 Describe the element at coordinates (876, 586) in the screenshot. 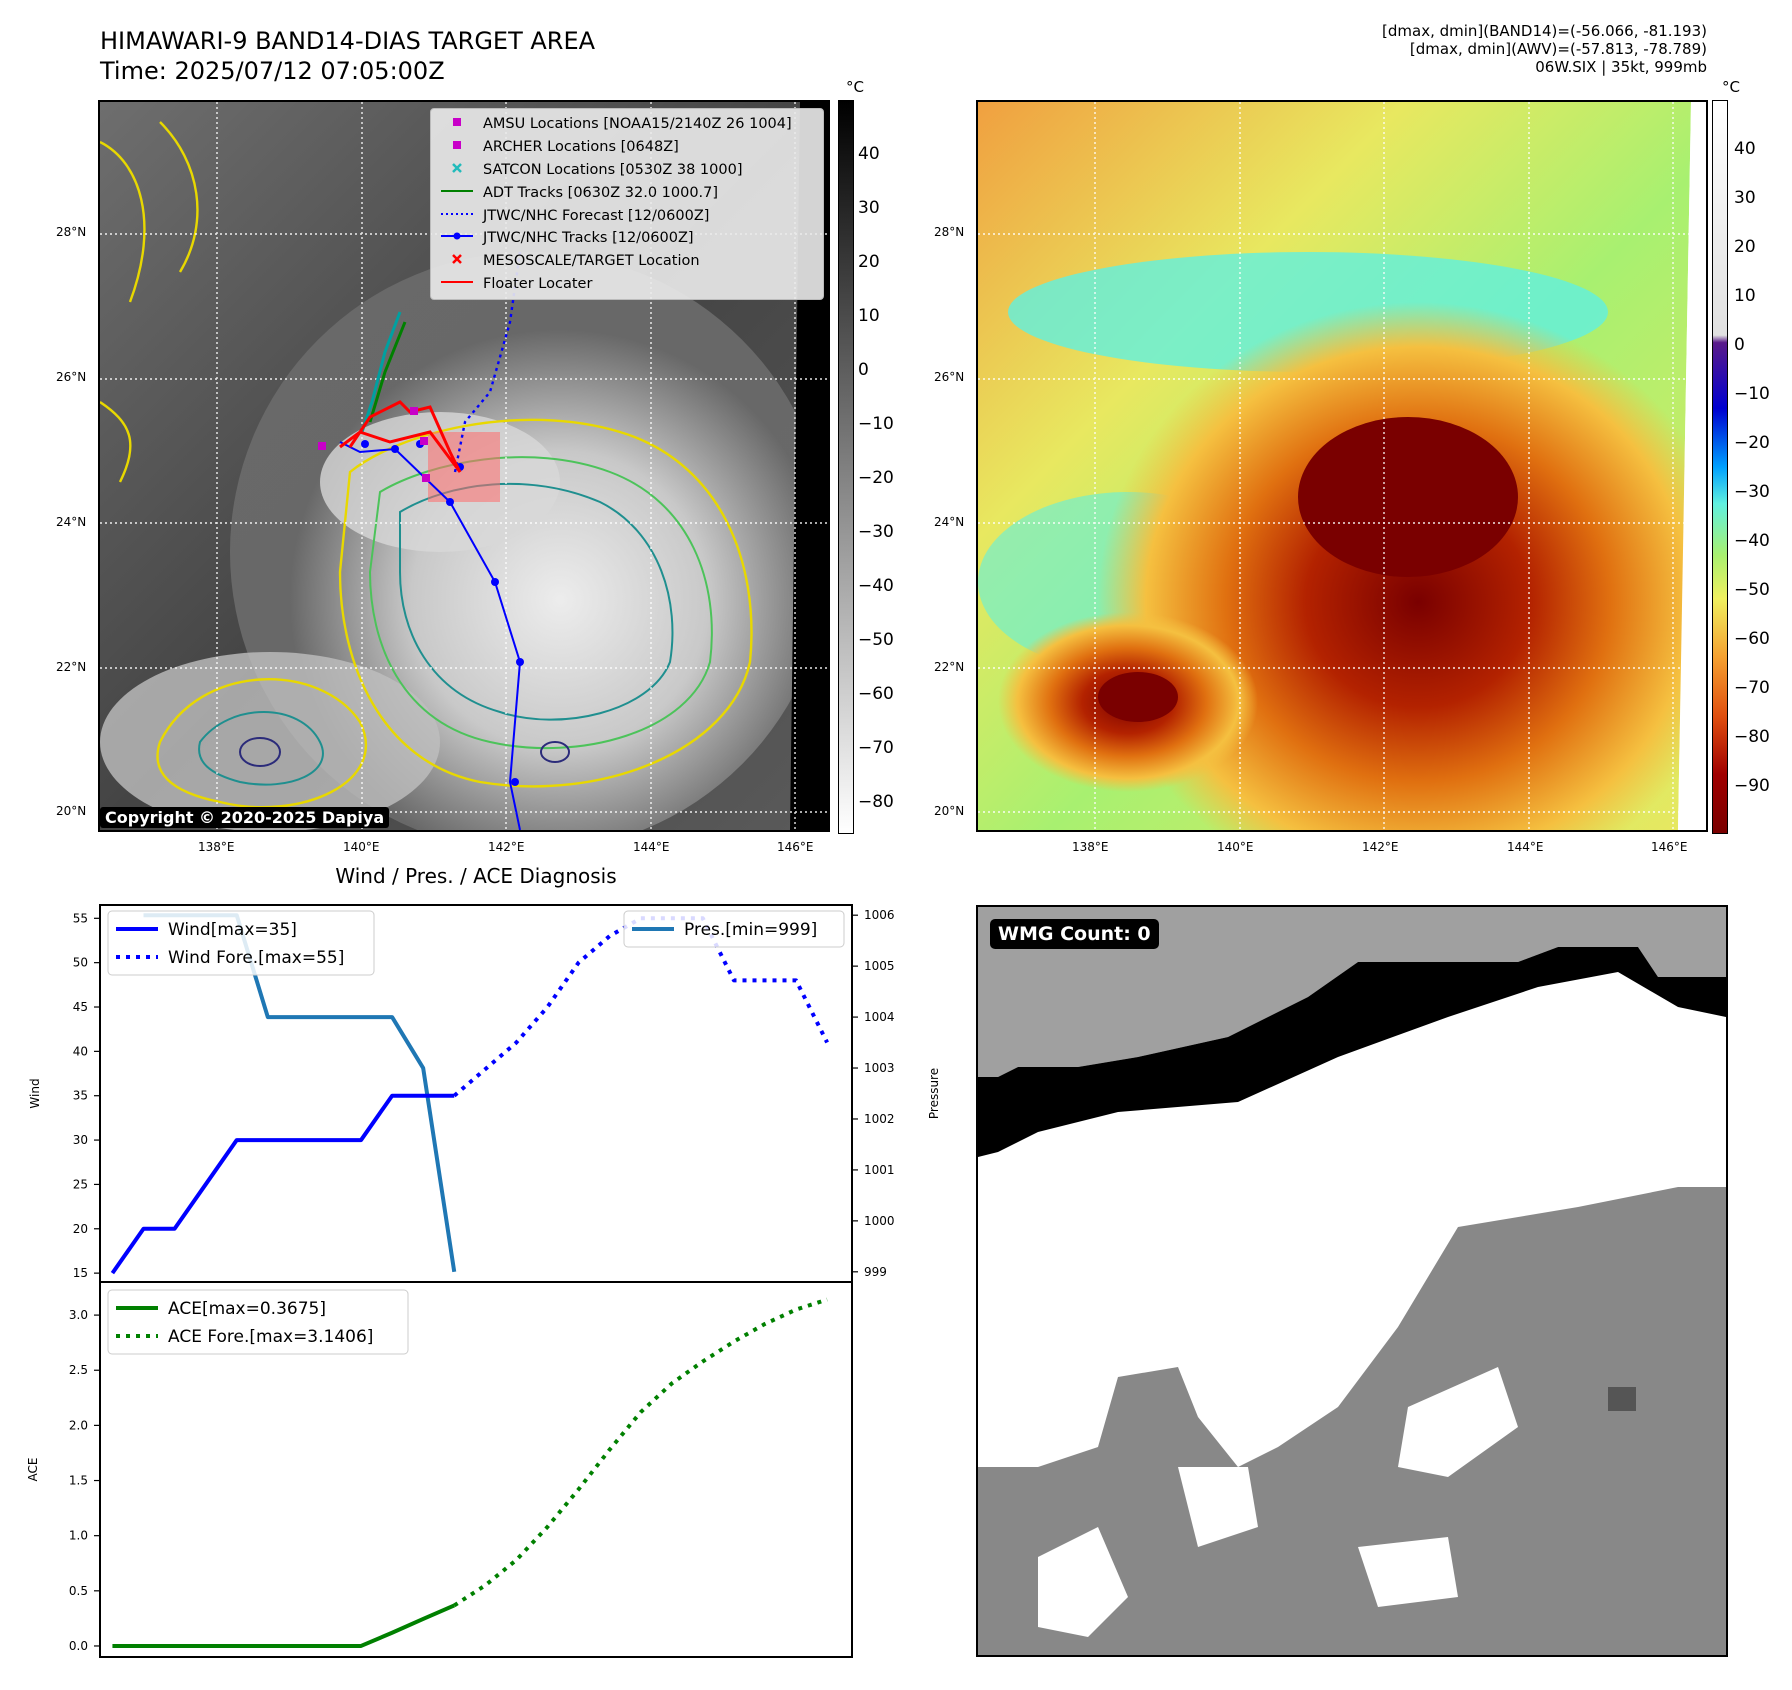

I see `colorbar-tick: −40` at that location.